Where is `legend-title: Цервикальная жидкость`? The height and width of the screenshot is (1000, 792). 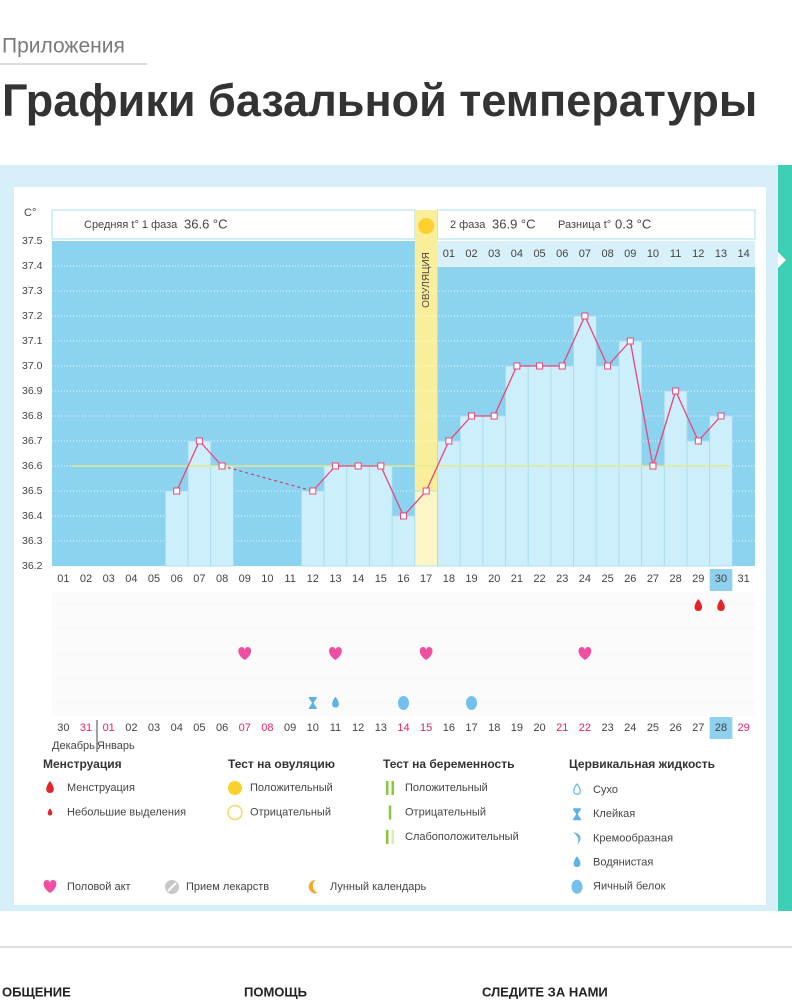 legend-title: Цервикальная жидкость is located at coordinates (642, 764).